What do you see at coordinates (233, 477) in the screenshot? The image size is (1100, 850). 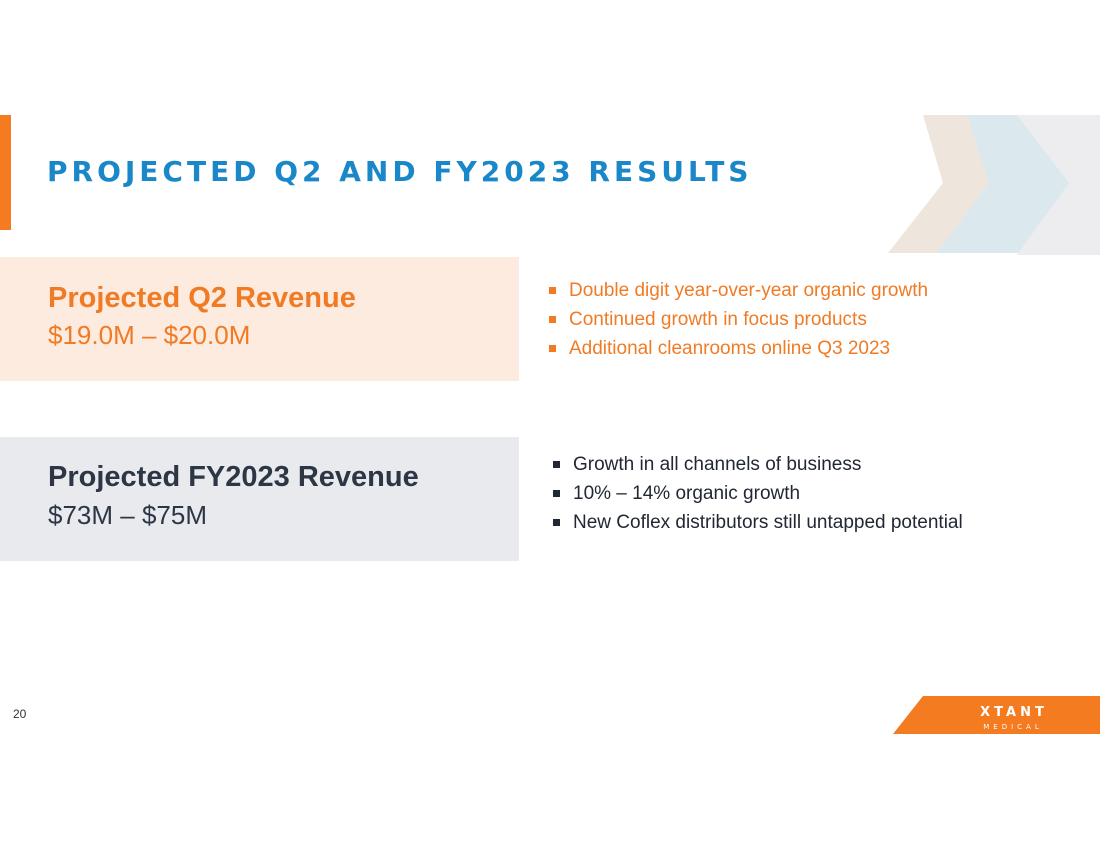 I see `fy2023-revenue-heading: Projected FY2023 Revenue` at bounding box center [233, 477].